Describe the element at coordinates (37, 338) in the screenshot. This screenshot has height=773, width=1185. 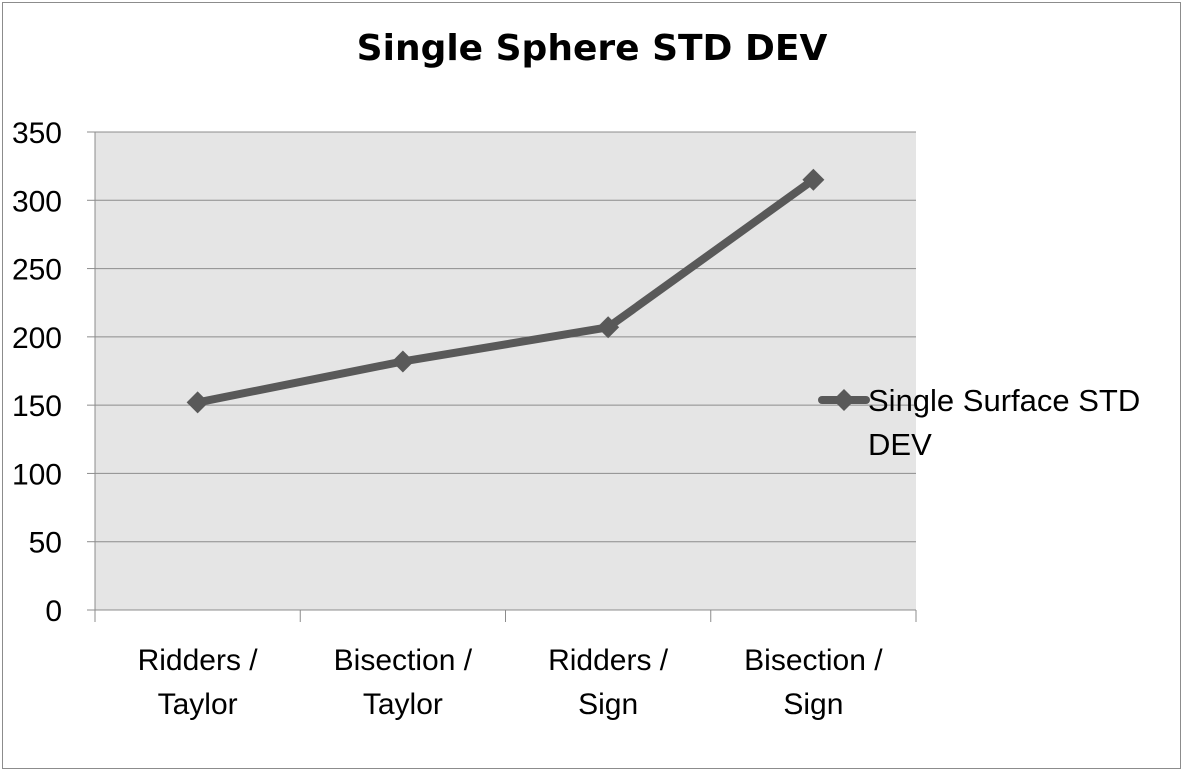
I see `y-tick-label: 200` at that location.